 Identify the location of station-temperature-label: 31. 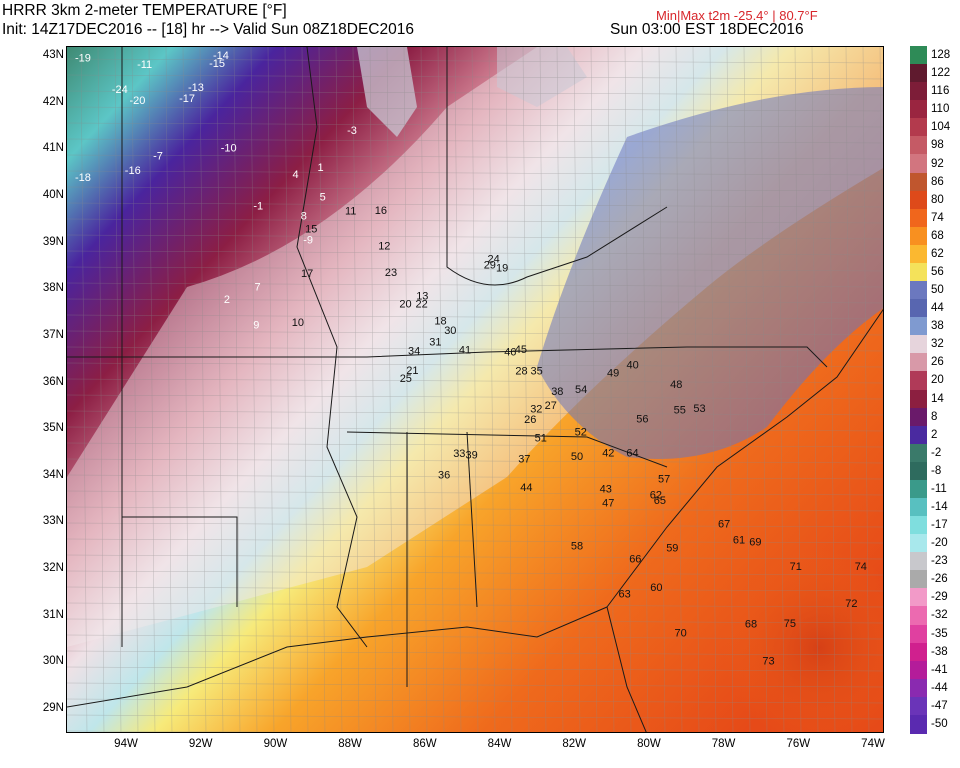
(435, 342).